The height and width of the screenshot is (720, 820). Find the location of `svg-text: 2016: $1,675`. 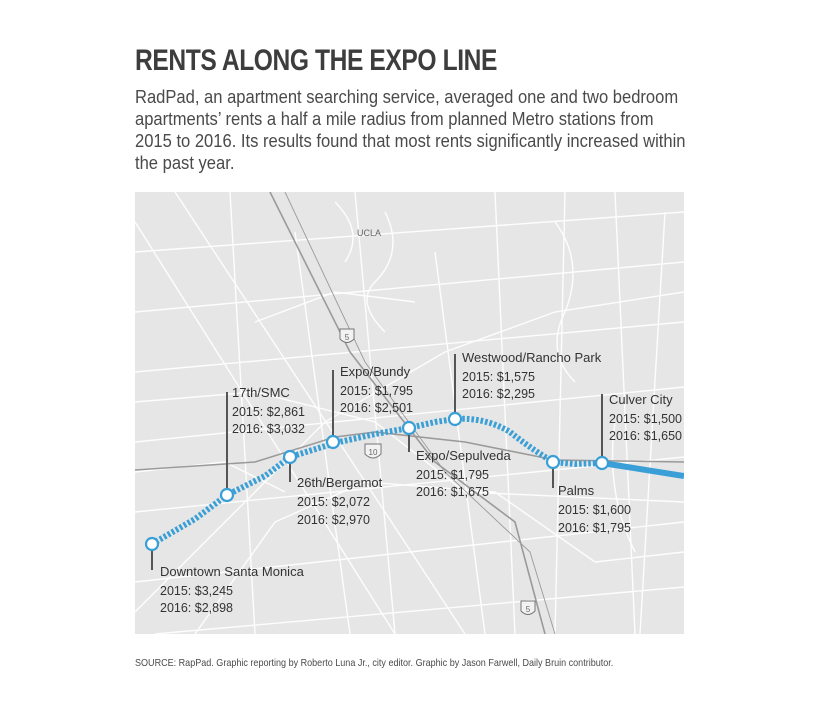

svg-text: 2016: $1,675 is located at coordinates (452, 492).